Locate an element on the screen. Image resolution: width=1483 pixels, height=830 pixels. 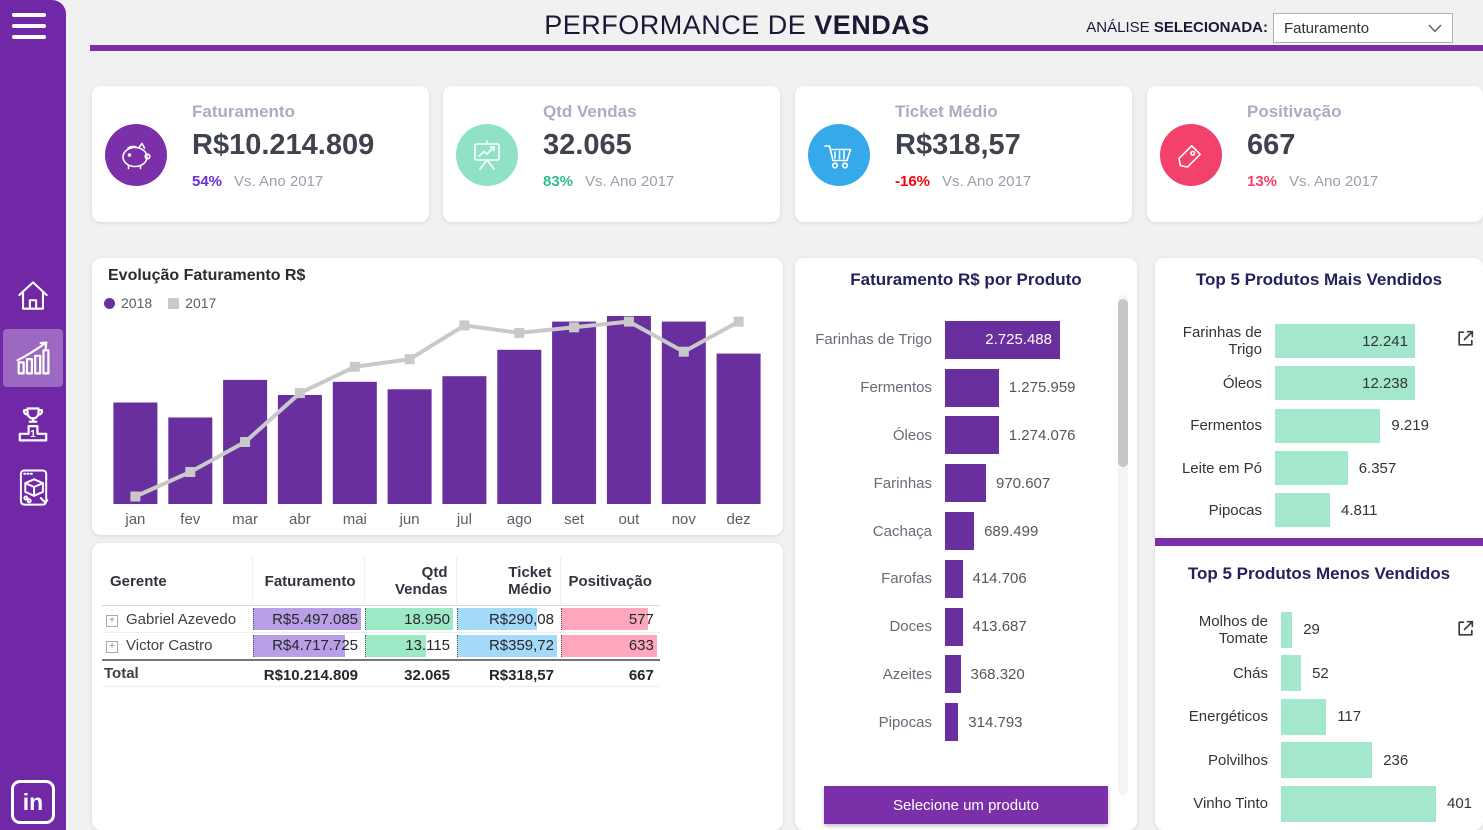
linkedin-icon: in is located at coordinates (33, 802).